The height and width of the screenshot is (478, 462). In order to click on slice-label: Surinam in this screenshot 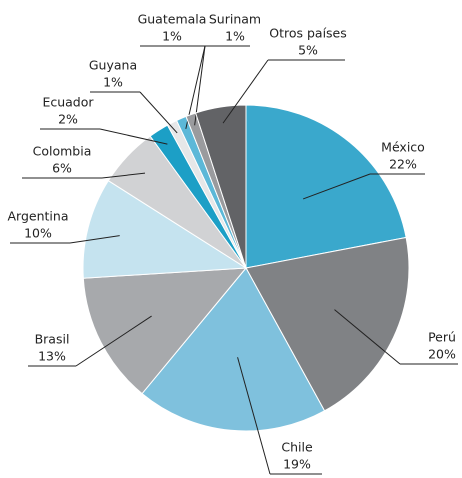, I will do `click(235, 19)`.